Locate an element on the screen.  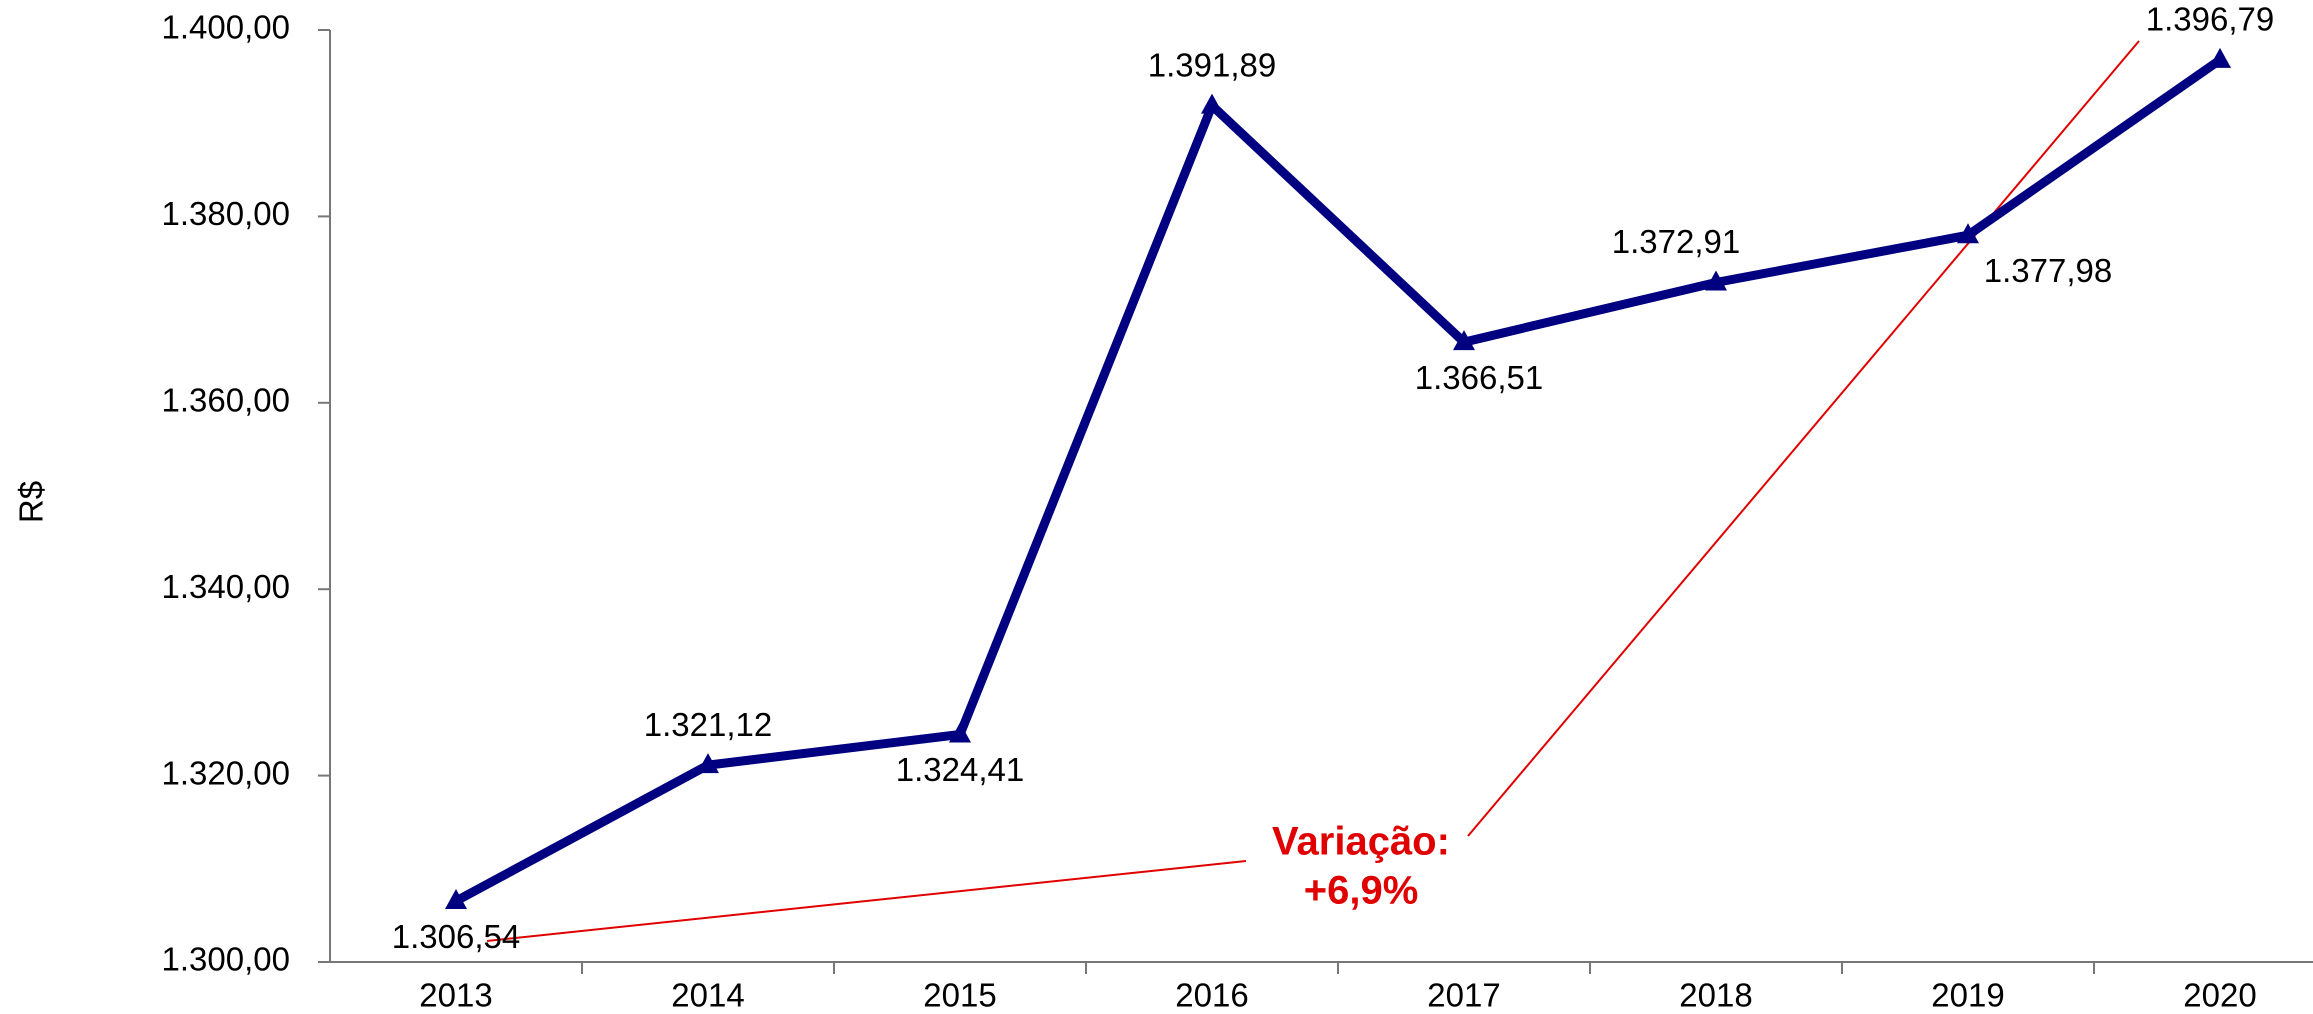
x-tick-label: 2016 is located at coordinates (1211, 995).